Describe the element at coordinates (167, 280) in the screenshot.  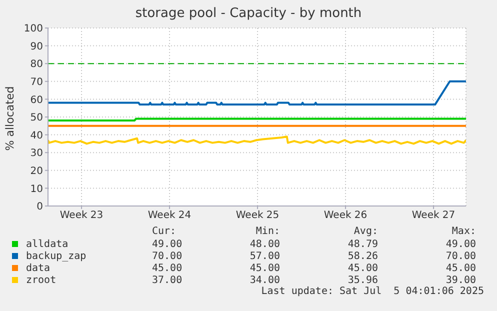
I see `text: 37.00` at that location.